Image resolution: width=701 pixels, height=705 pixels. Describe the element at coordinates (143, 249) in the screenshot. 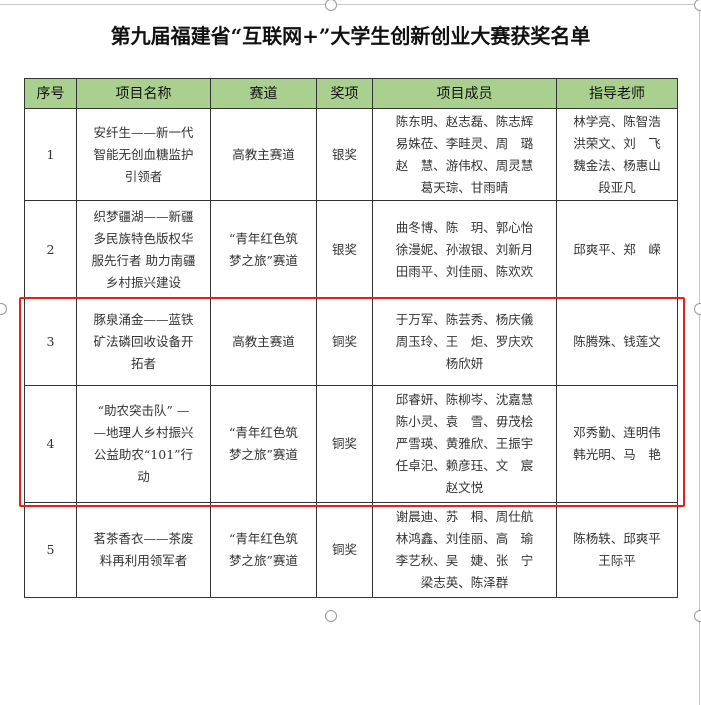

I see `cell-project-name: 织梦疆湖——新疆 多民族特色版权华 服先行者 助力南疆 乡村振兴建设` at that location.